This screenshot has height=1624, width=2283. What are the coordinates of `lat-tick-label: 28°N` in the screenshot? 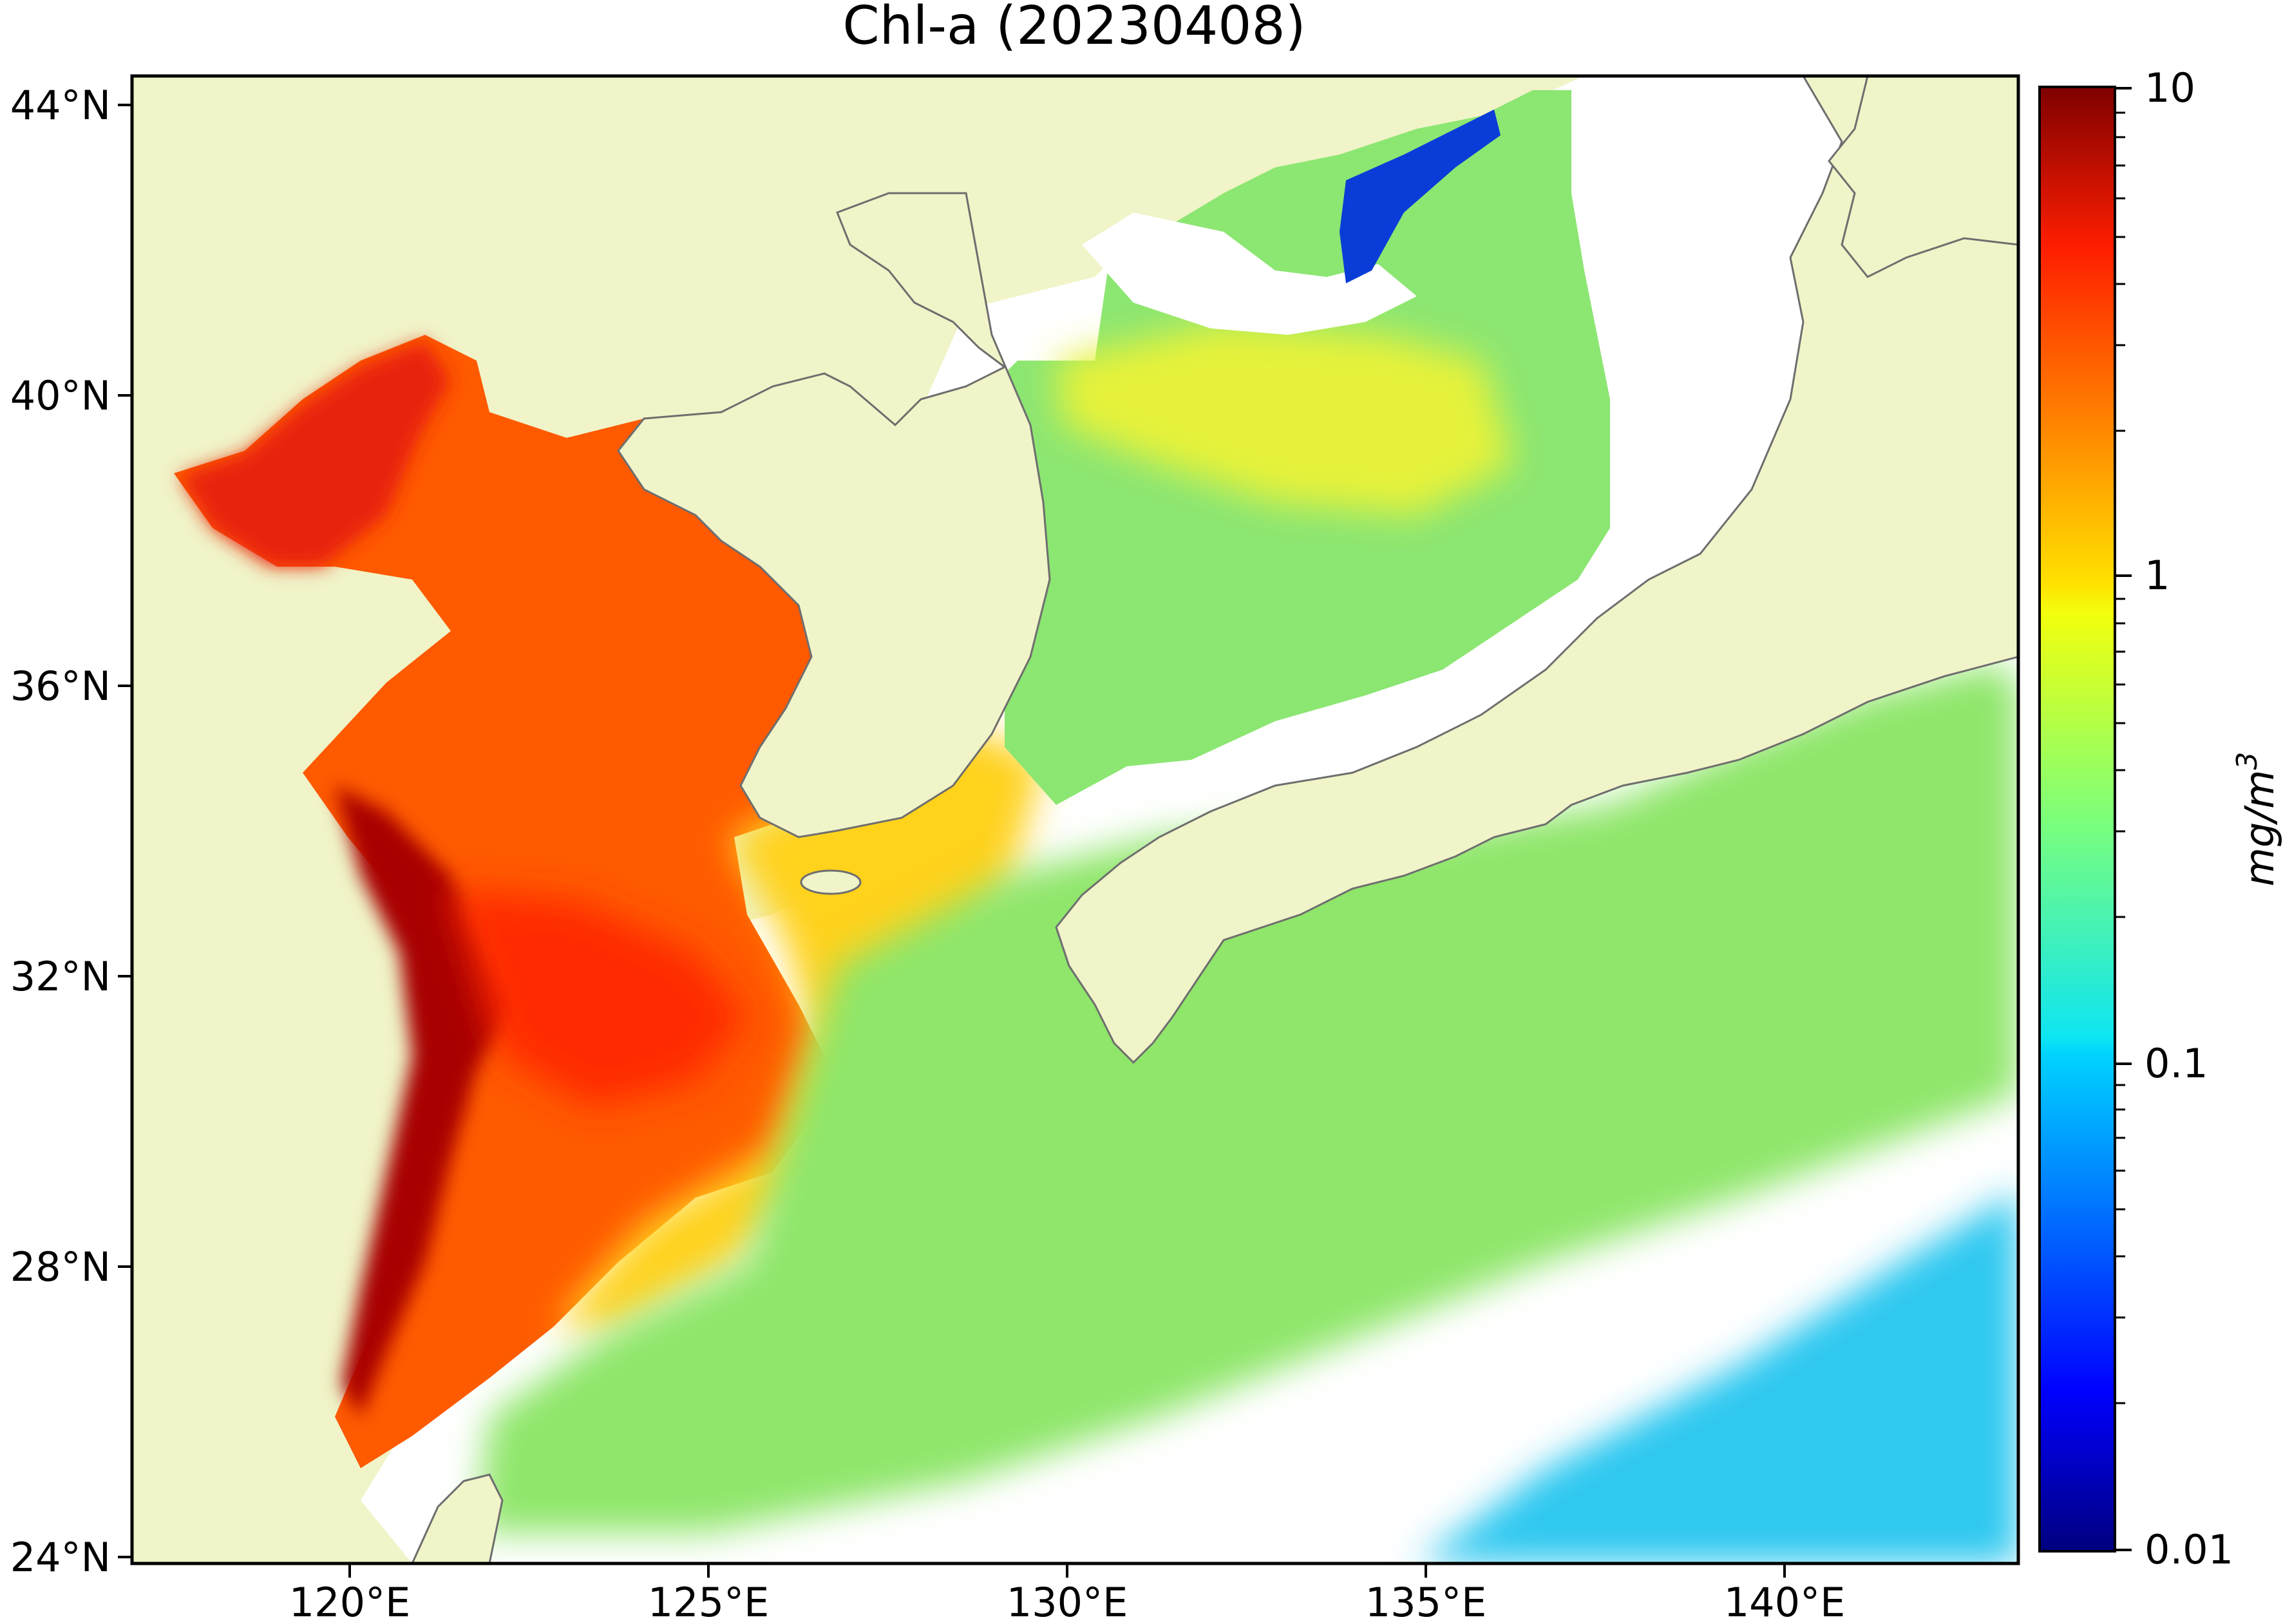 It's located at (60, 1266).